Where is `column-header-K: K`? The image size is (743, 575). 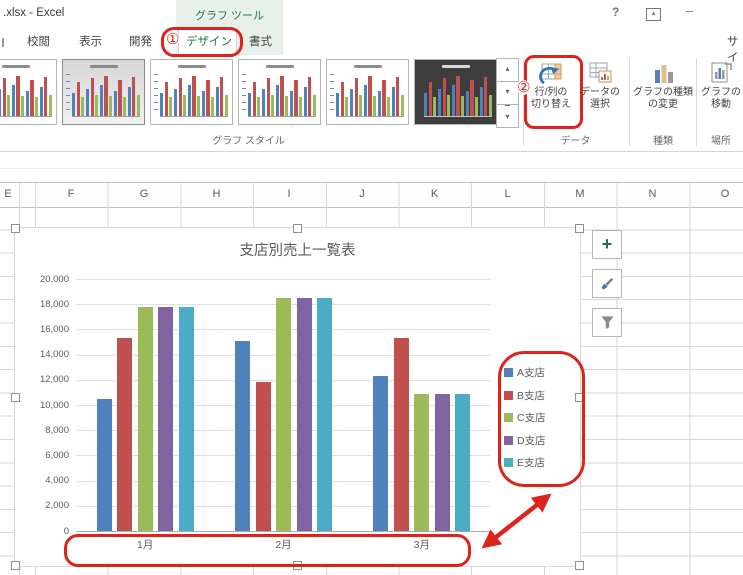 column-header-K: K is located at coordinates (434, 194).